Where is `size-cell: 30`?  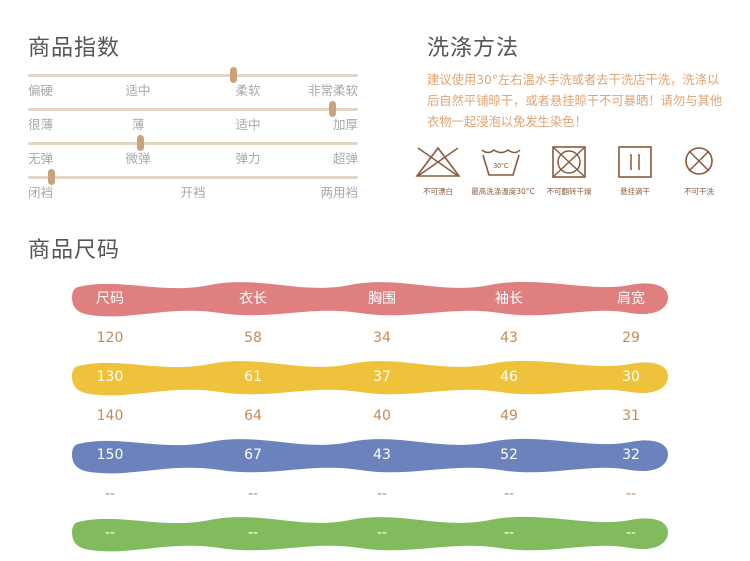 size-cell: 30 is located at coordinates (631, 377).